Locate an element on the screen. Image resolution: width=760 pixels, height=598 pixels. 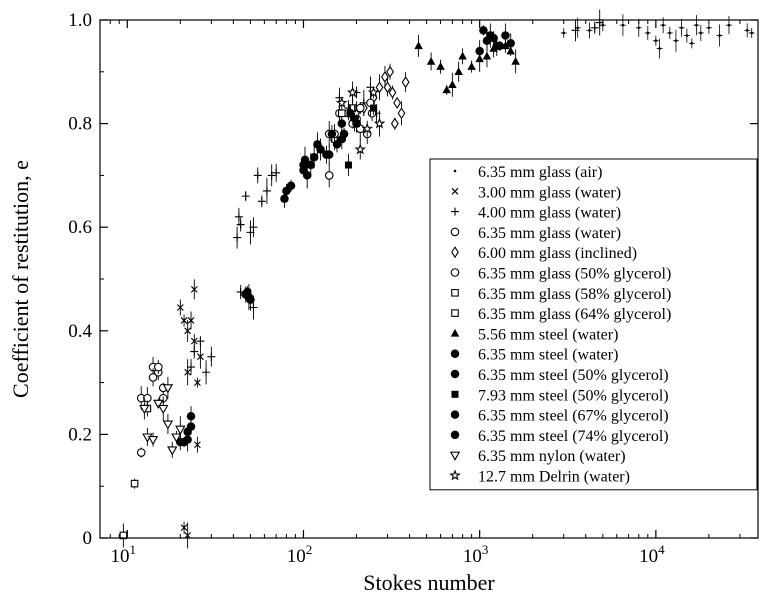
legend-item: 6.35 mm glass (air) is located at coordinates (527, 172).